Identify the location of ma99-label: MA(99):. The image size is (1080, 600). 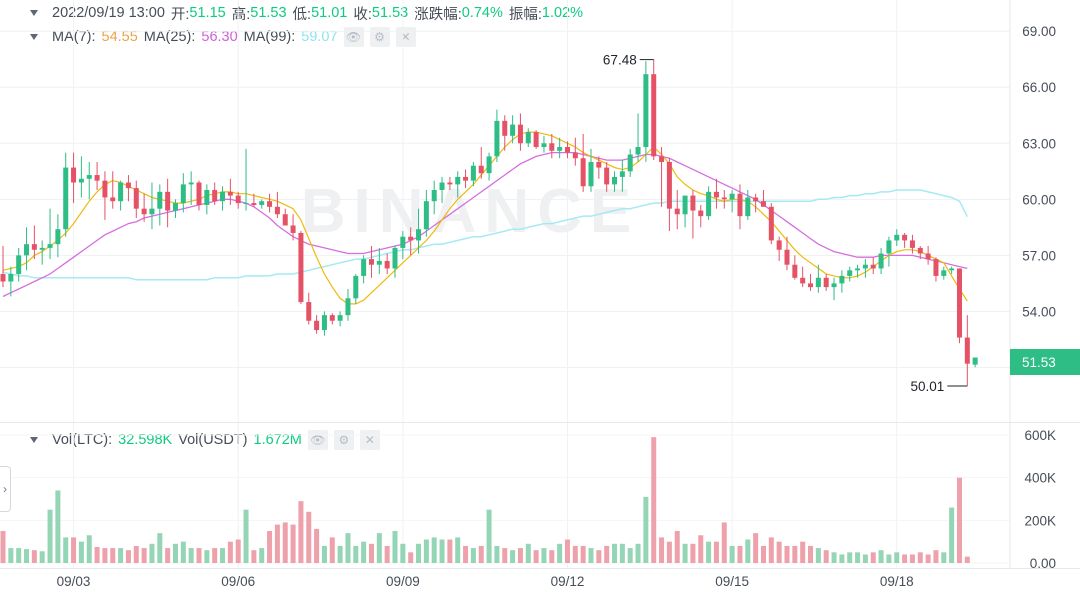
(269, 37).